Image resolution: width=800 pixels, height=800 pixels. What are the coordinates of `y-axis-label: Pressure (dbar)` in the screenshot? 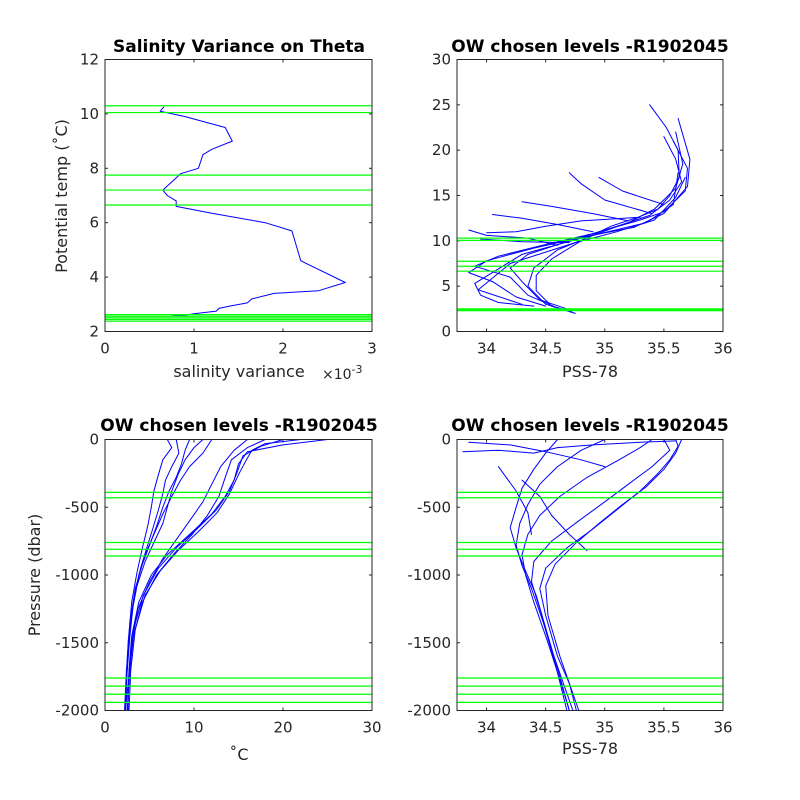 It's located at (34, 575).